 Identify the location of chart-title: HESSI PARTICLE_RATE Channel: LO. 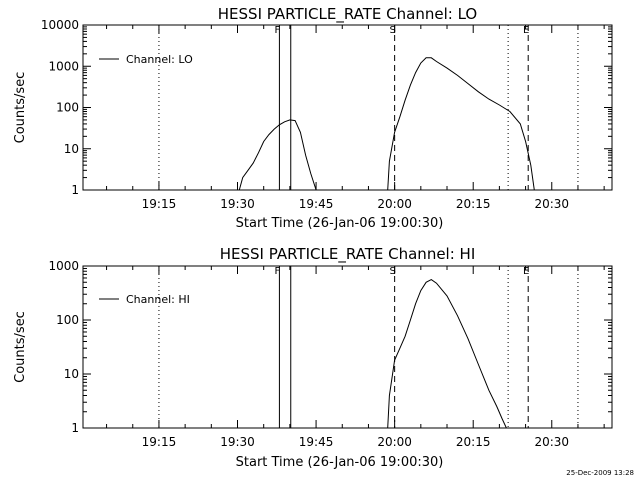
(347, 14).